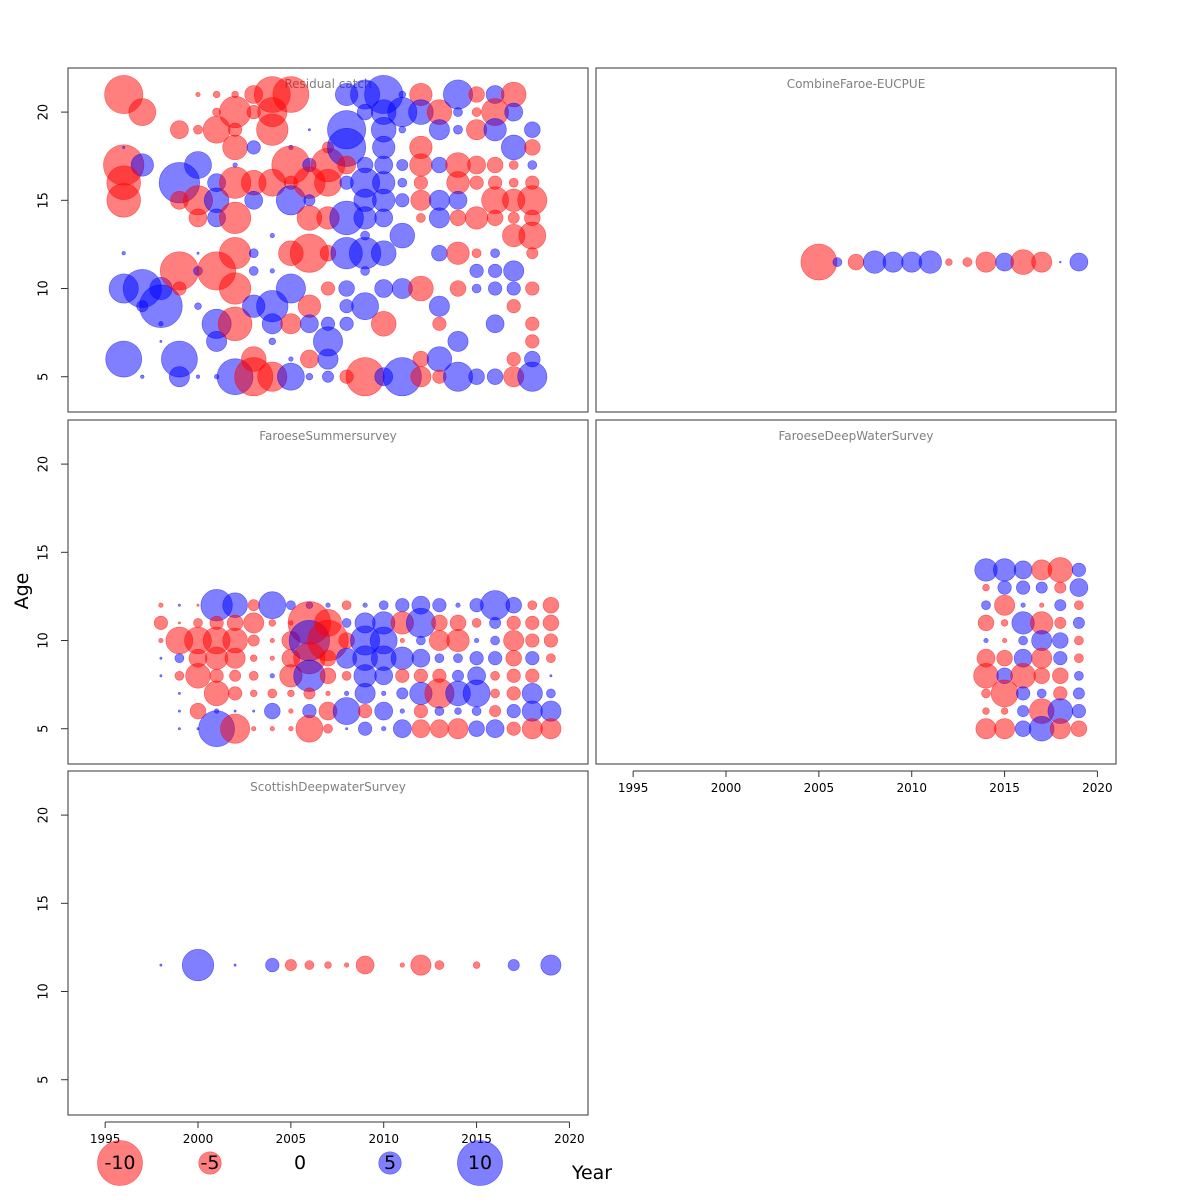 The image size is (1200, 1204). Describe the element at coordinates (328, 787) in the screenshot. I see `panel-title: ScottishDeepwaterSurvey` at that location.